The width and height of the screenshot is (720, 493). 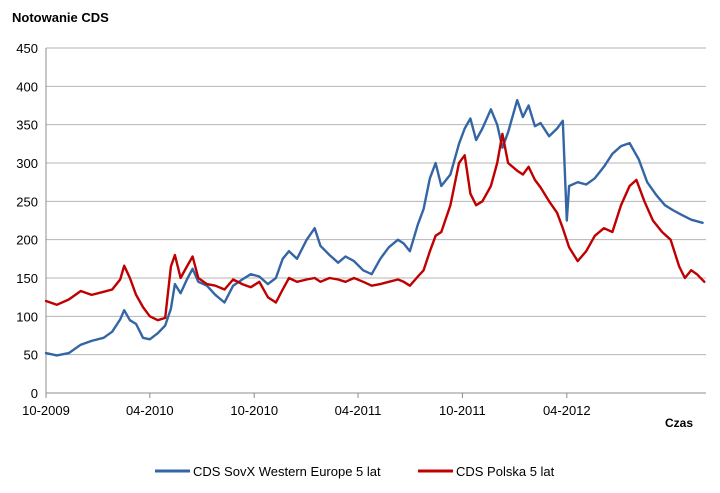 I want to click on y-tick-label: 450, so click(x=27, y=48).